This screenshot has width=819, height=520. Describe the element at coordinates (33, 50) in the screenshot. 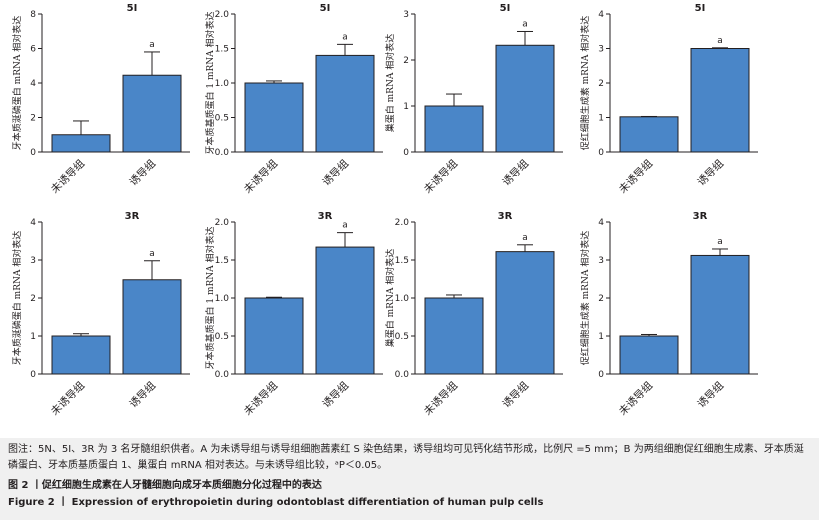

I see `y-tick-label: 6` at that location.